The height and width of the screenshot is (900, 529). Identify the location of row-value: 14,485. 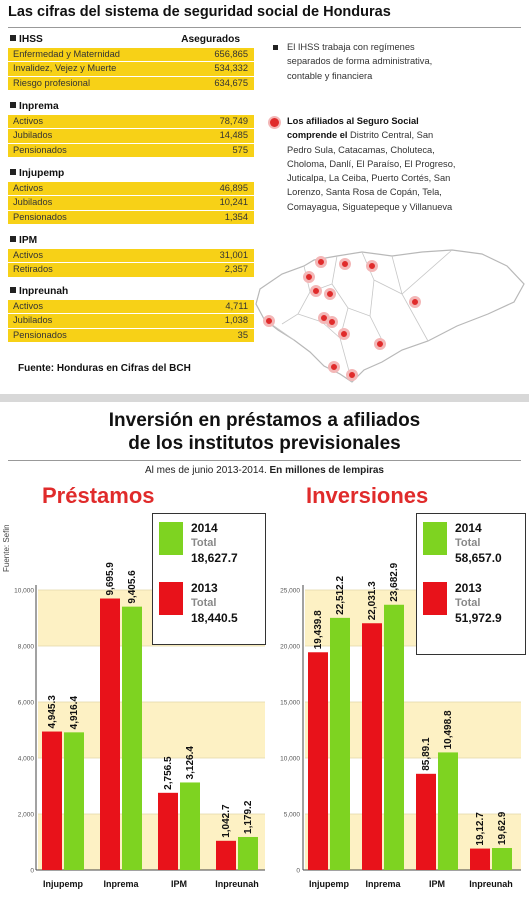
(233, 135).